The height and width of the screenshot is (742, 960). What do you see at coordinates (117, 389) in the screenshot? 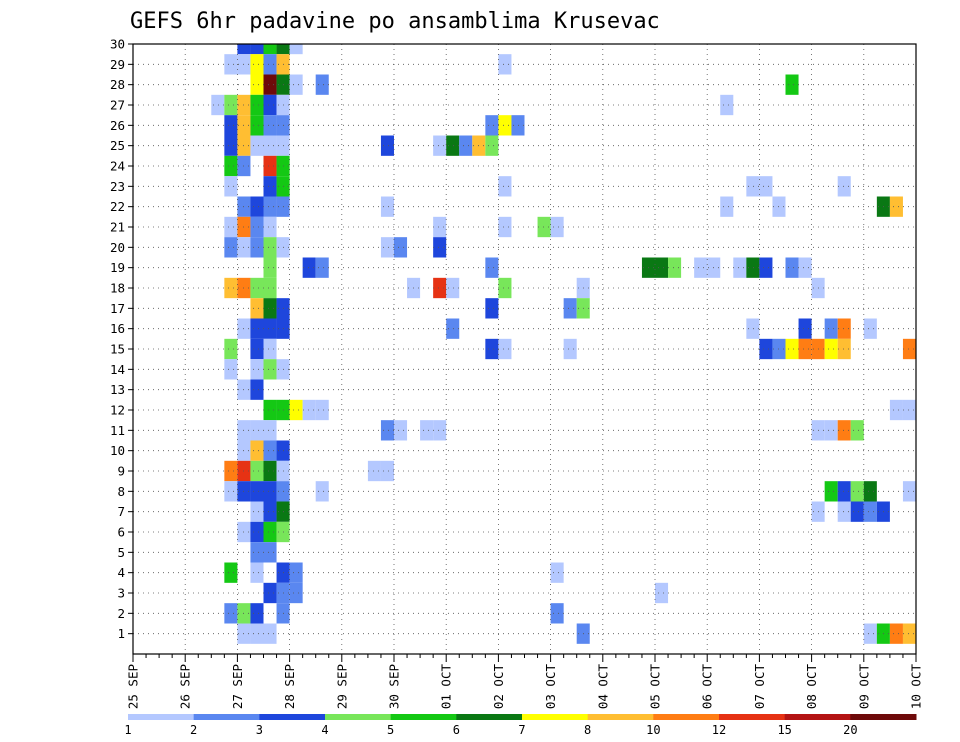
I see `y-tick-label: 13` at bounding box center [117, 389].